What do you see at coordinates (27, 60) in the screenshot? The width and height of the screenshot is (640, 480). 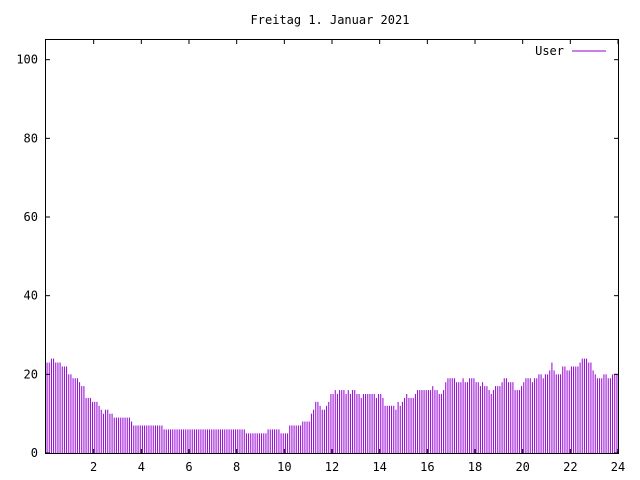 I see `y-tick-label: 100` at bounding box center [27, 60].